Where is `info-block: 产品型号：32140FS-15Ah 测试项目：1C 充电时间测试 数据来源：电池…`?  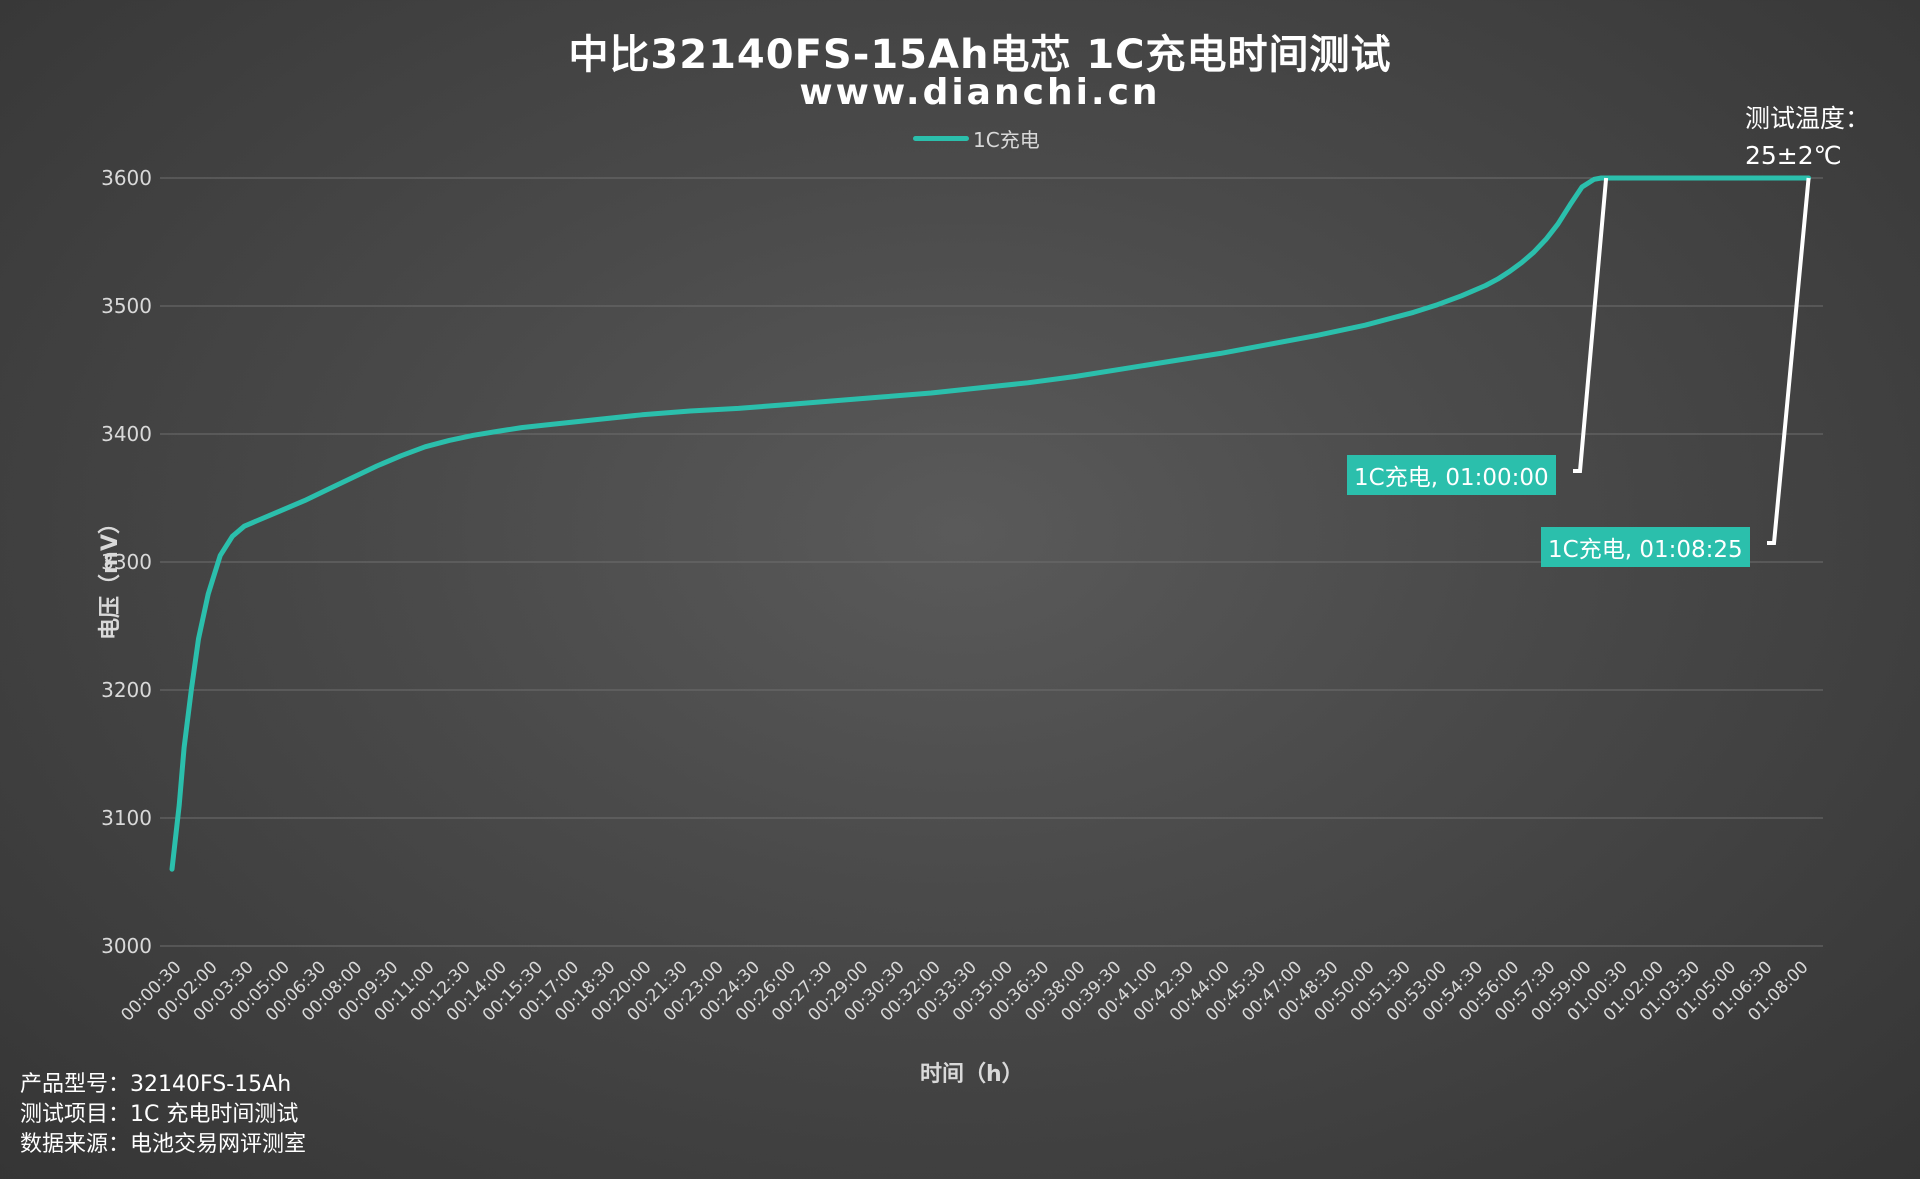
info-block: 产品型号：32140FS-15Ah 测试项目：1C 充电时间测试 数据来源：电池… is located at coordinates (163, 1115).